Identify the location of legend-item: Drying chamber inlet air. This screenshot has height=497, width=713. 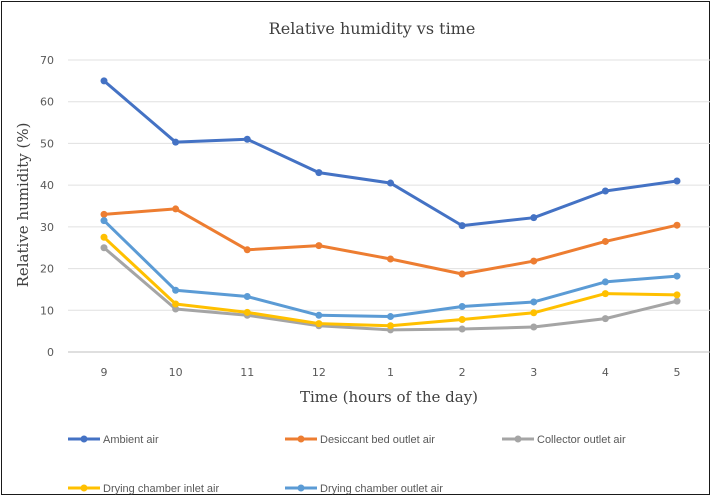
(143, 489).